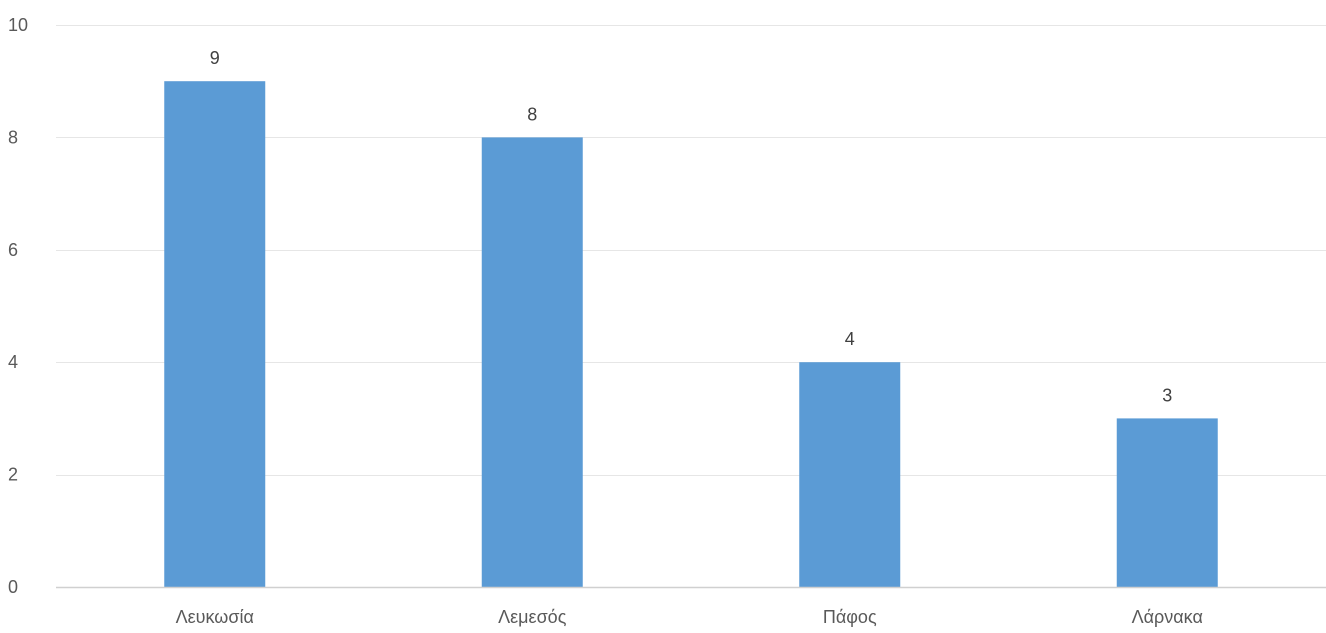  What do you see at coordinates (532, 617) in the screenshot?
I see `x-tick-label: Λεμεσός` at bounding box center [532, 617].